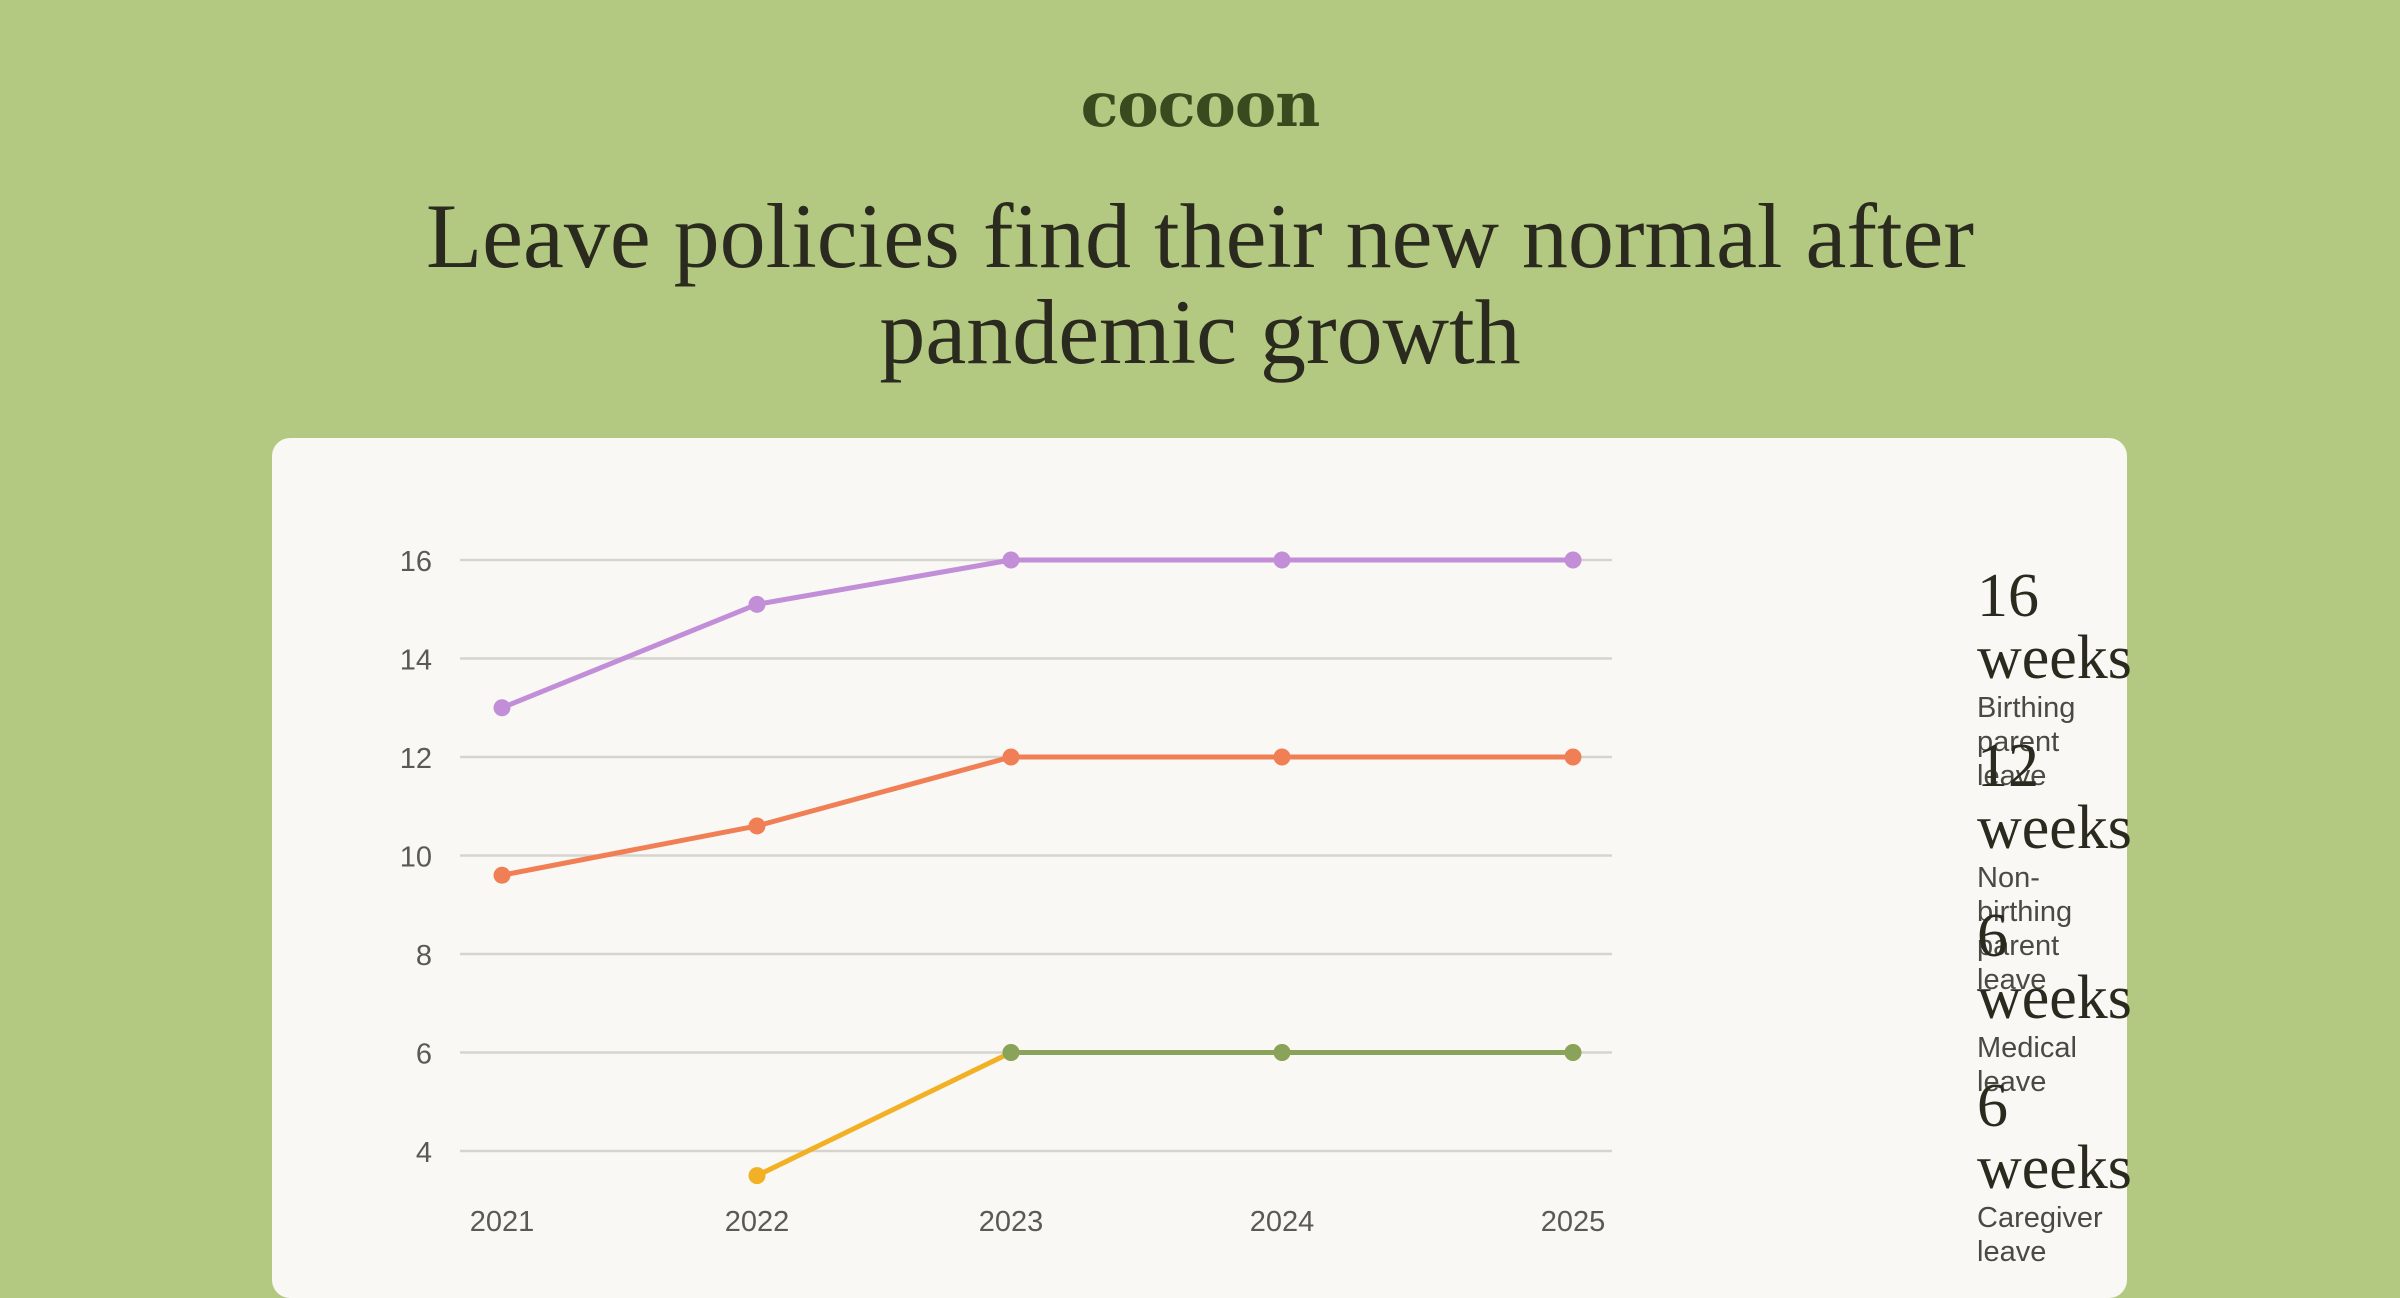  Describe the element at coordinates (416, 661) in the screenshot. I see `y-tick-label: 14` at that location.